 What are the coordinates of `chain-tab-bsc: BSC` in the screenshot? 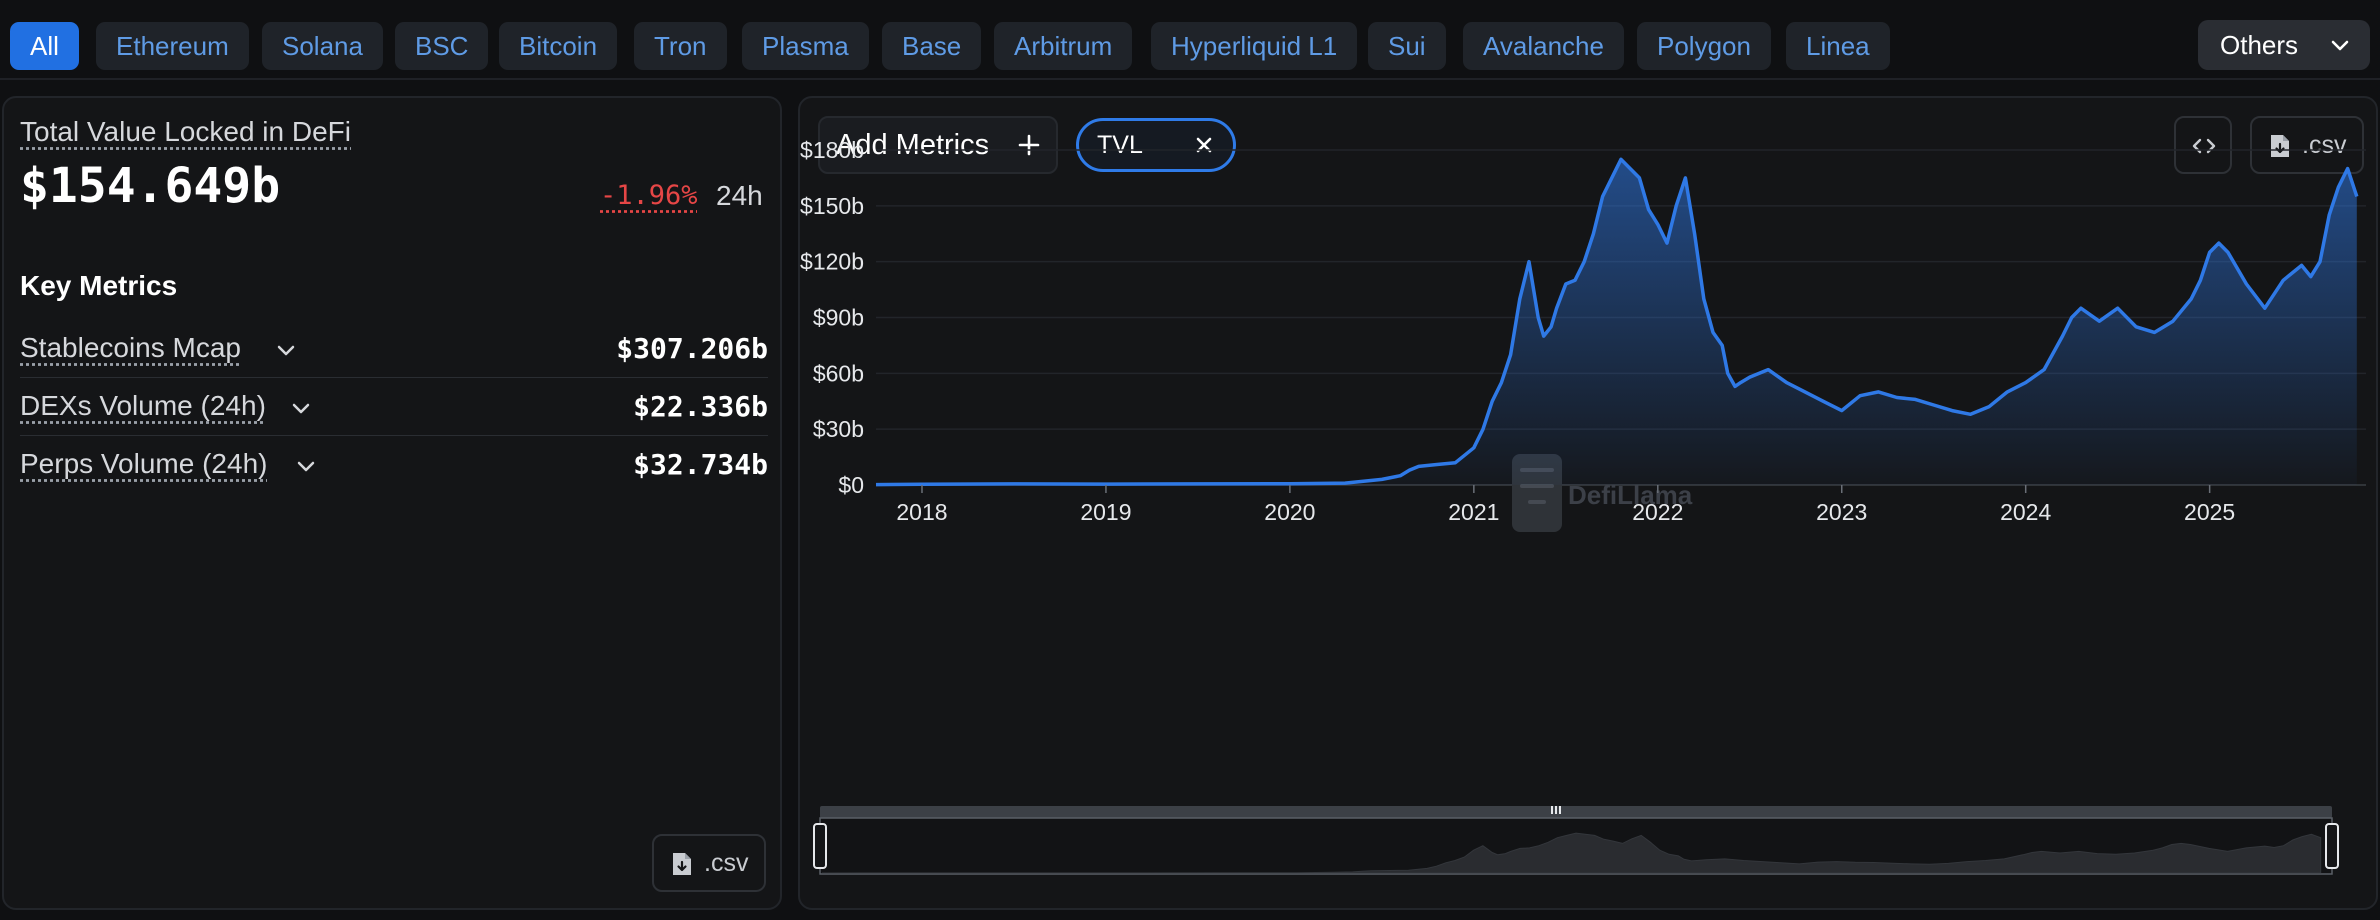 It's located at (442, 46).